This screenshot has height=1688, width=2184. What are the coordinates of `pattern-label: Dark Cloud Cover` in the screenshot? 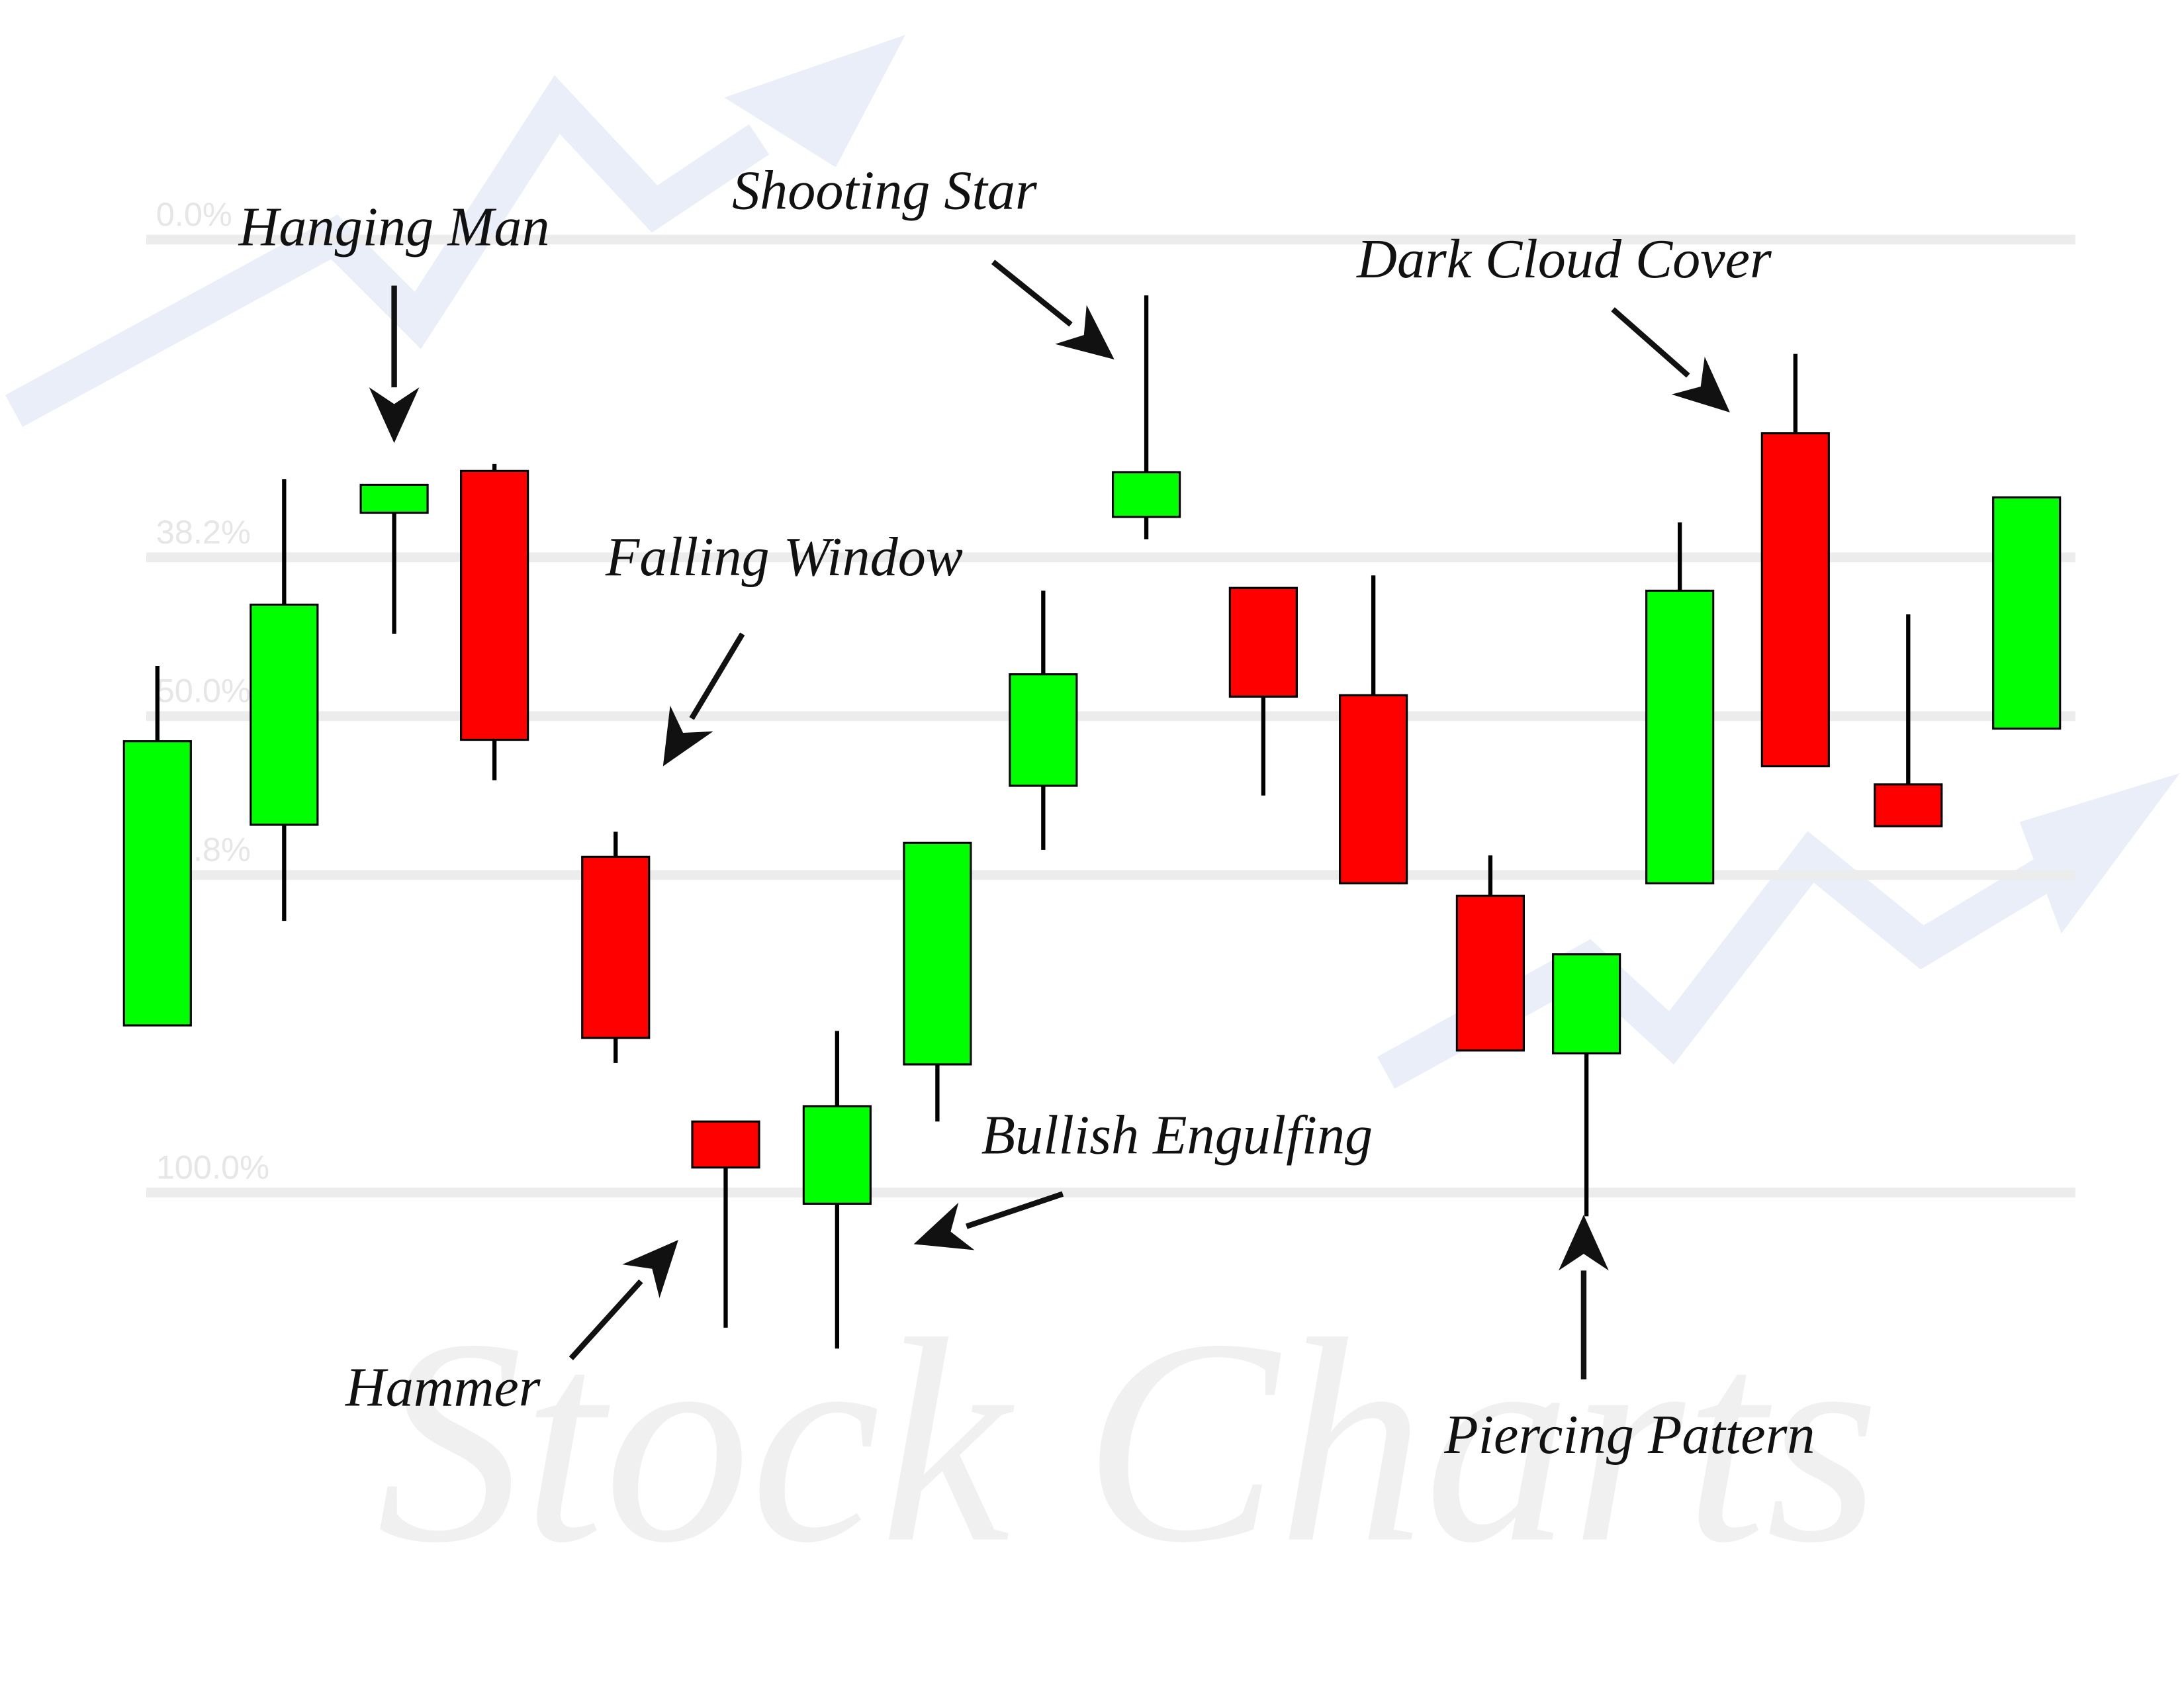 It's located at (1564, 259).